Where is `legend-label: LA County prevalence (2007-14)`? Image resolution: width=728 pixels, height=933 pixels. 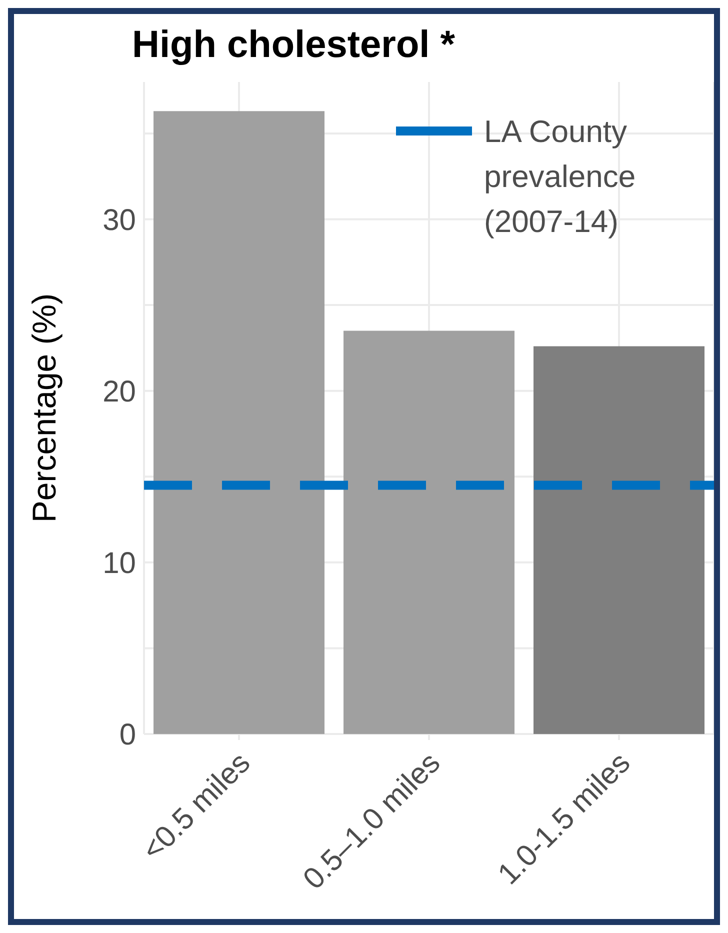 legend-label: LA County prevalence (2007-14) is located at coordinates (560, 177).